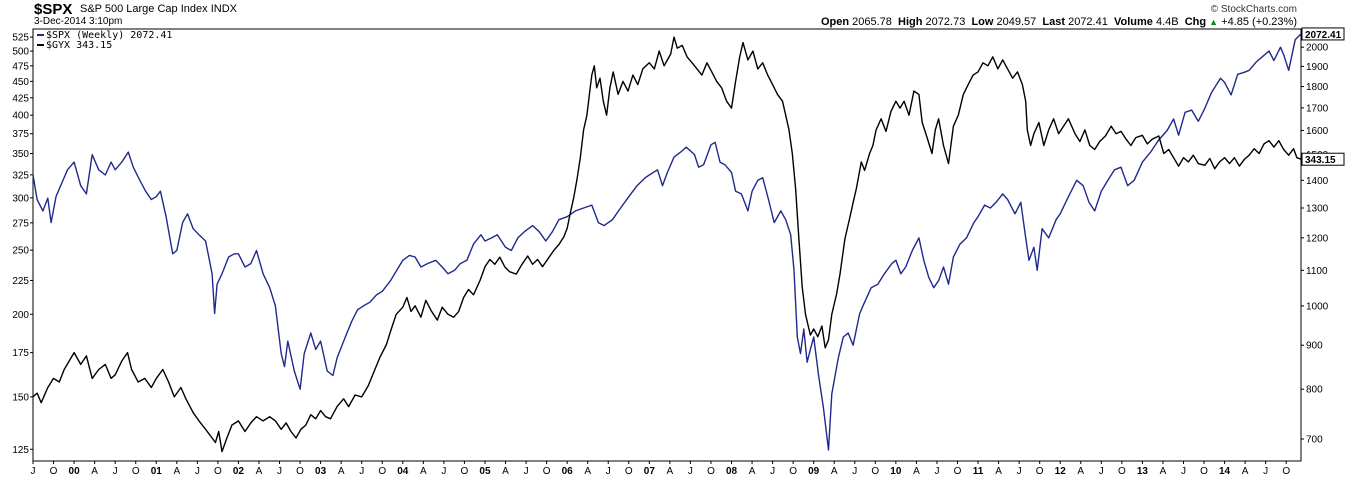 Image resolution: width=1350 pixels, height=477 pixels. What do you see at coordinates (1317, 208) in the screenshot?
I see `y-right-tick-label: 1300` at bounding box center [1317, 208].